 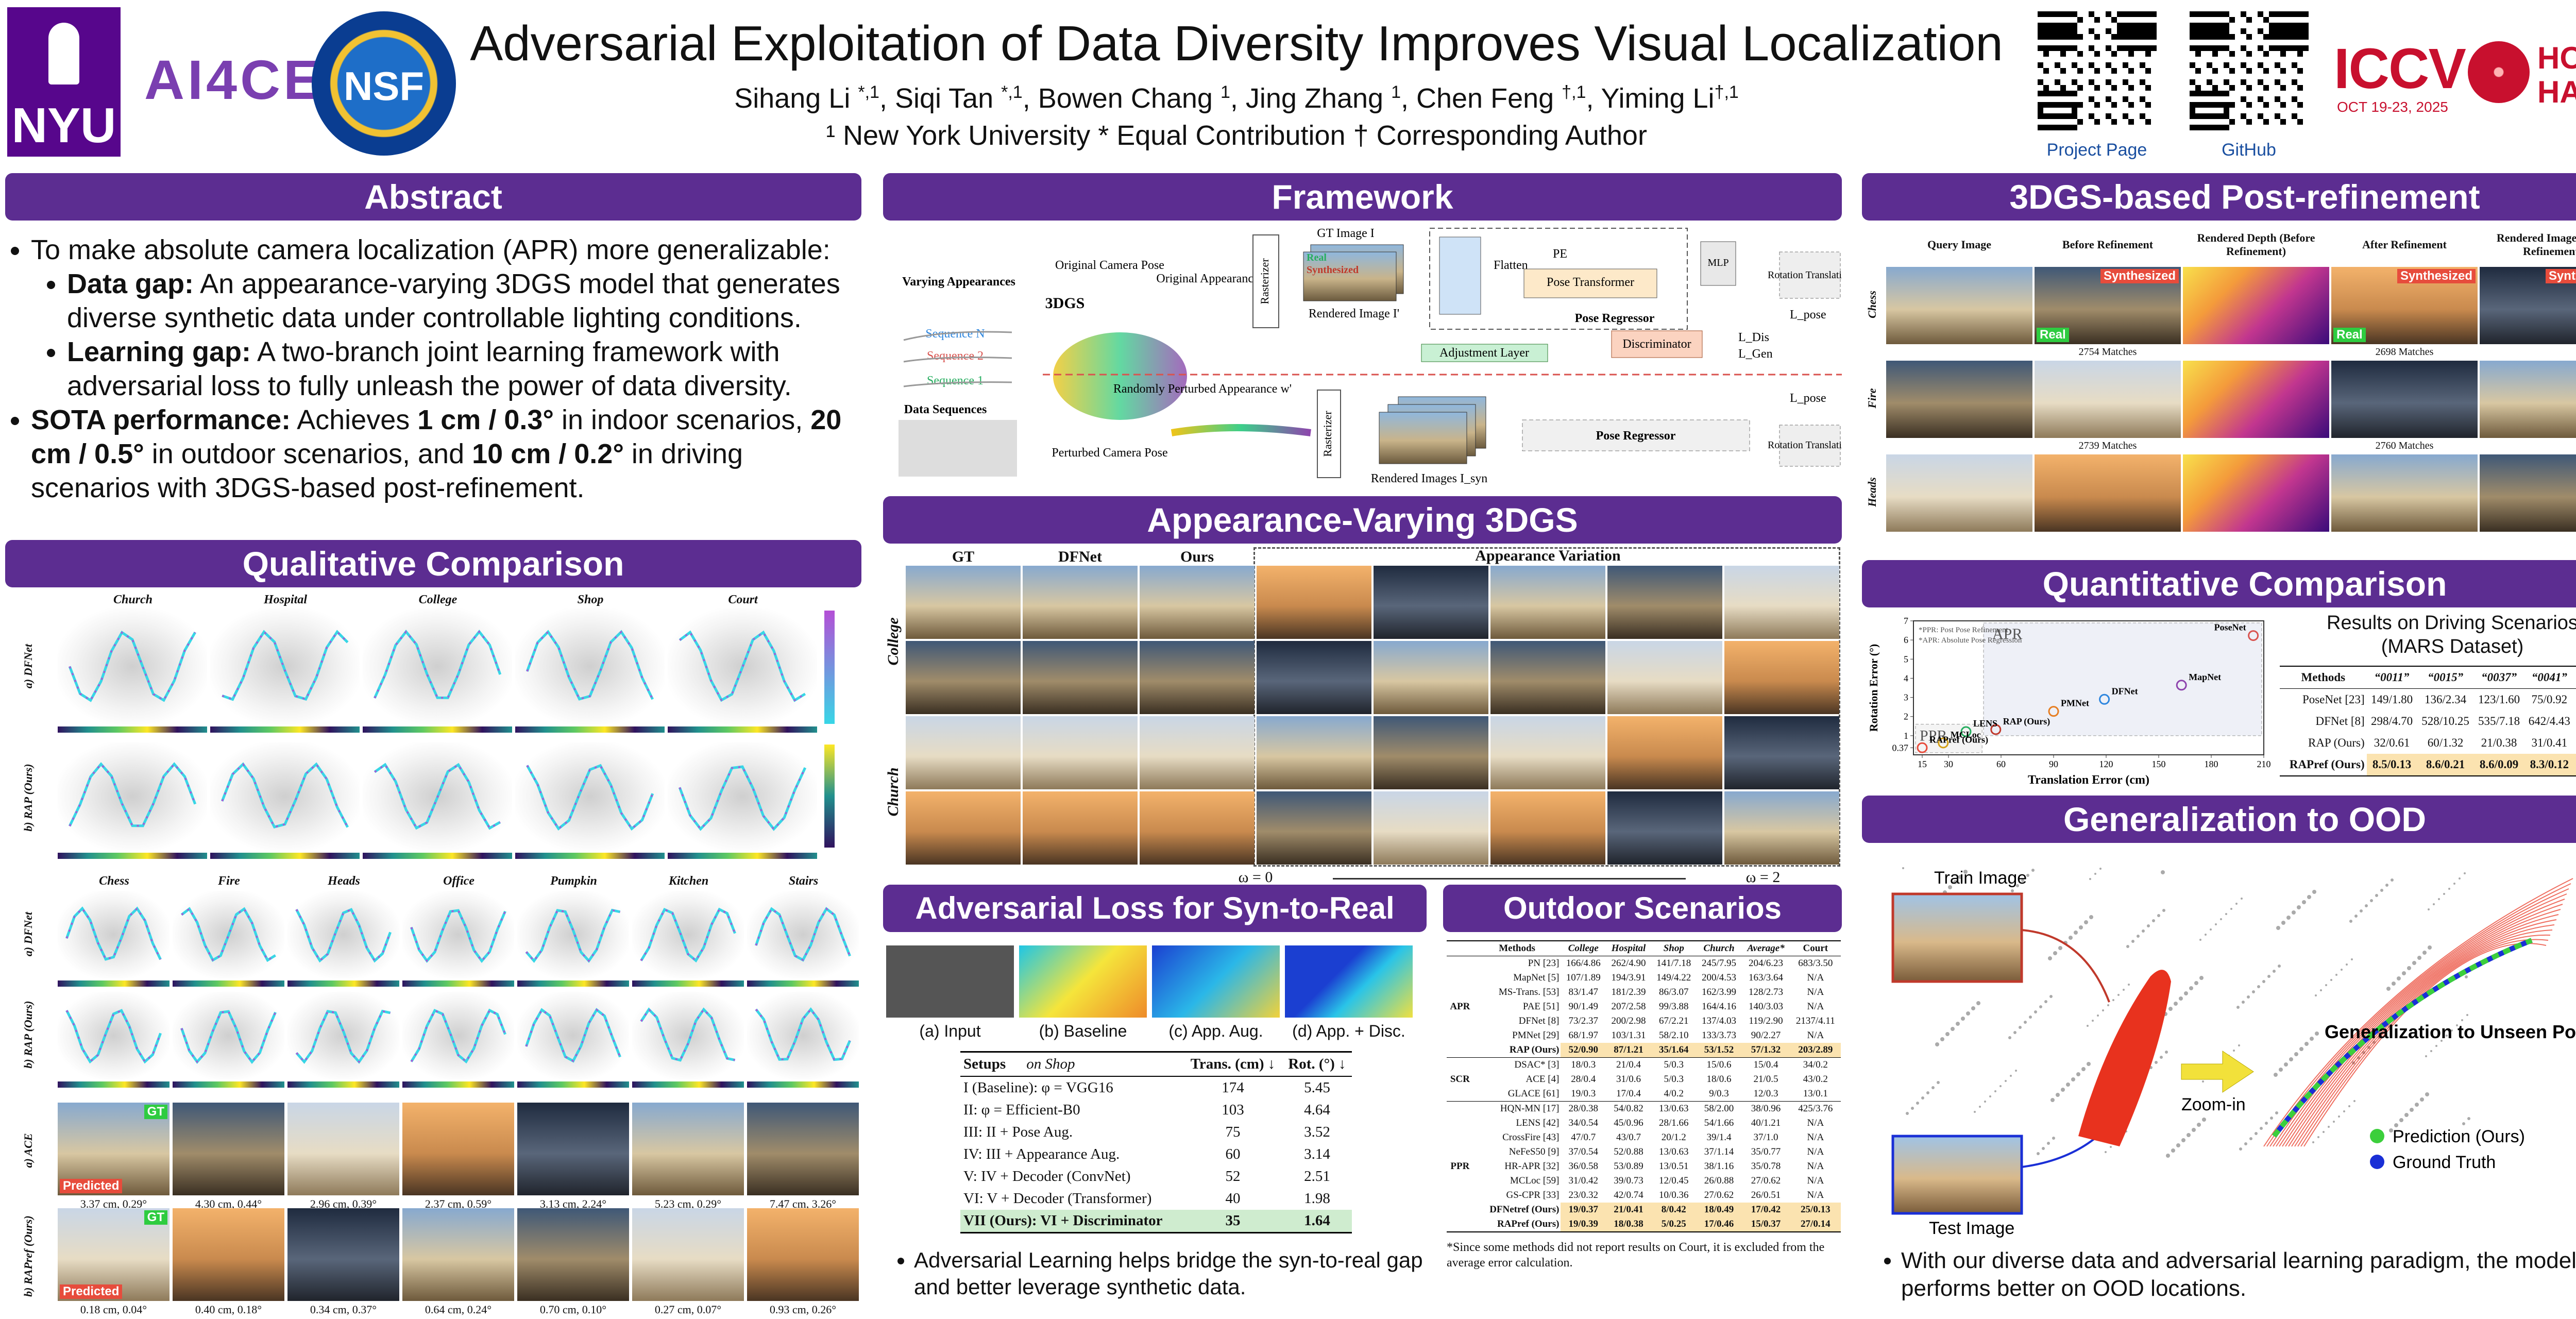 I want to click on cell: 8.6/0.09, so click(x=2498, y=765).